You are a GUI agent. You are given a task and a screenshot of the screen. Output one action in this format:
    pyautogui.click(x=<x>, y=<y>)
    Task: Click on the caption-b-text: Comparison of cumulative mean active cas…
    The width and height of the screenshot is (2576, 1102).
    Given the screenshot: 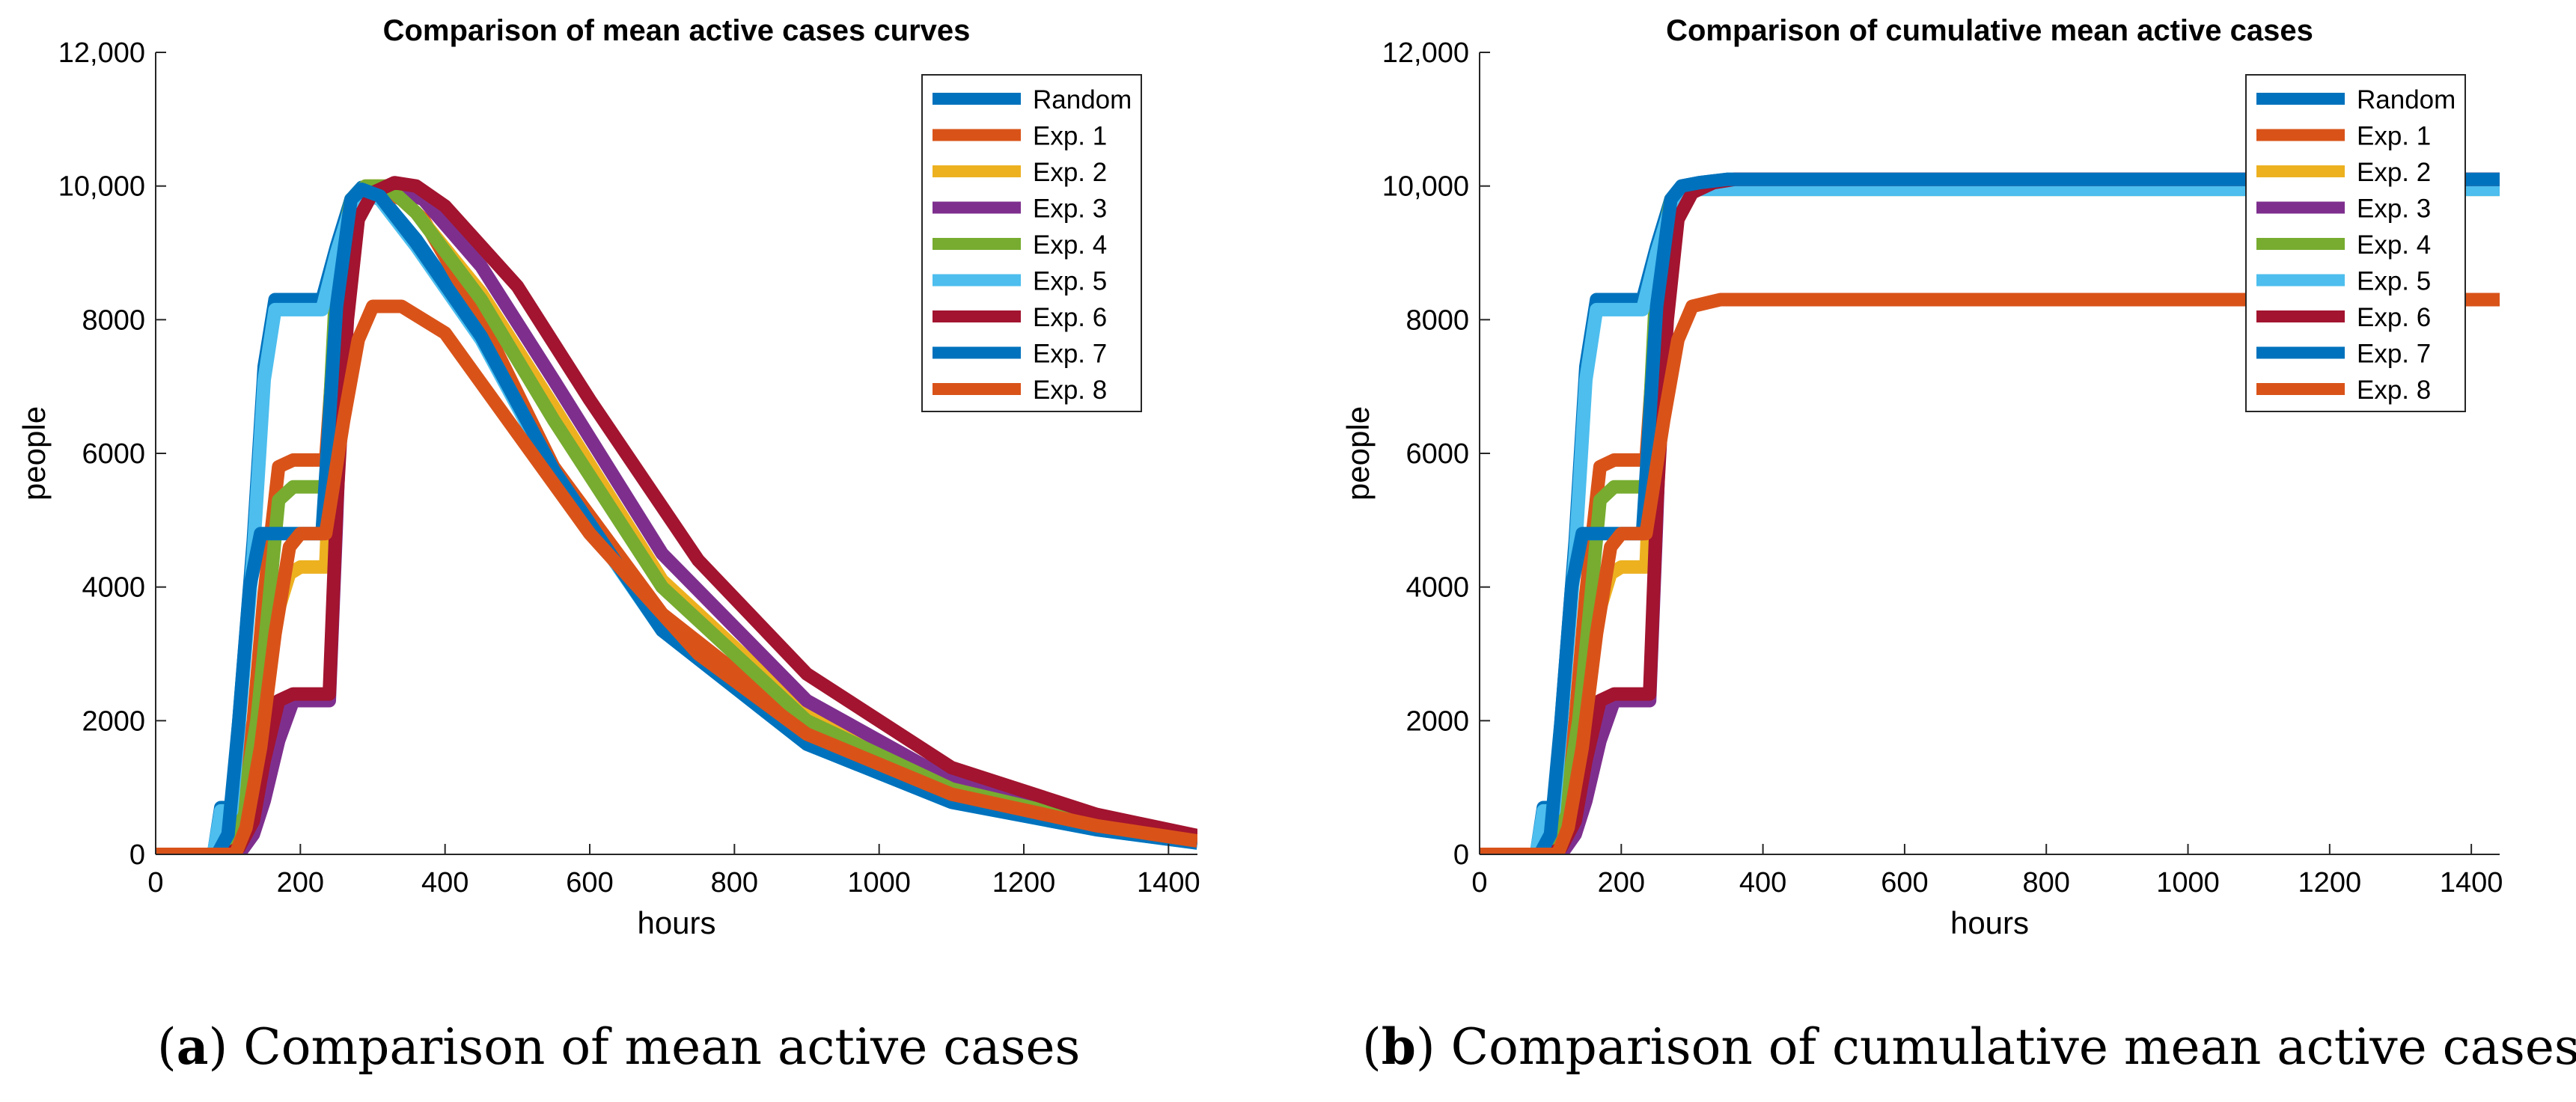 What is the action you would take?
    pyautogui.click(x=2013, y=1047)
    